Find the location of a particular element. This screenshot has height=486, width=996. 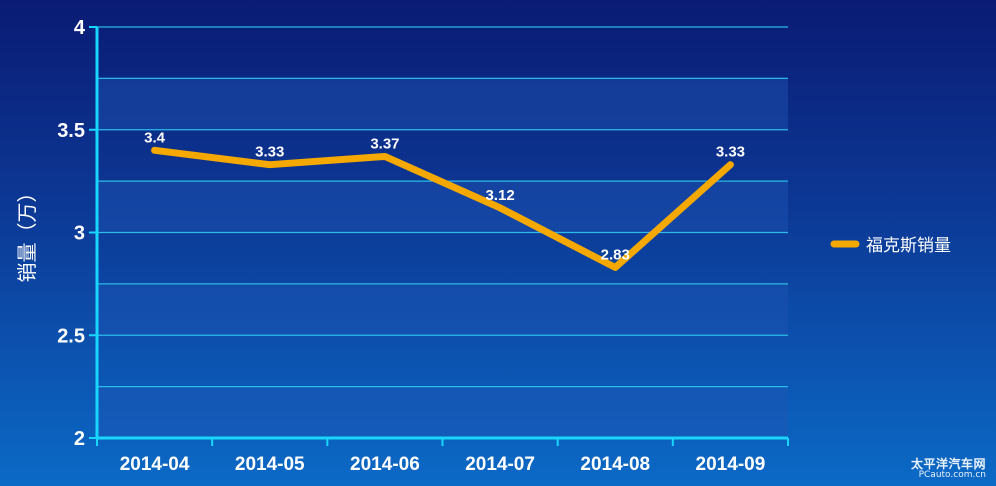

y-tick-label: 2 is located at coordinates (79, 439).